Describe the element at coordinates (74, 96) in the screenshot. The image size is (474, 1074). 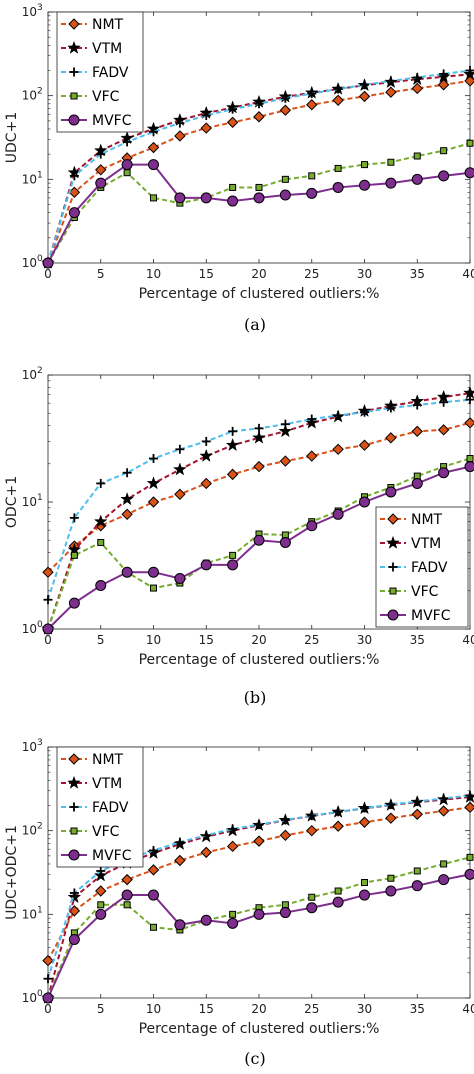
I see `legend-marker-vfc` at that location.